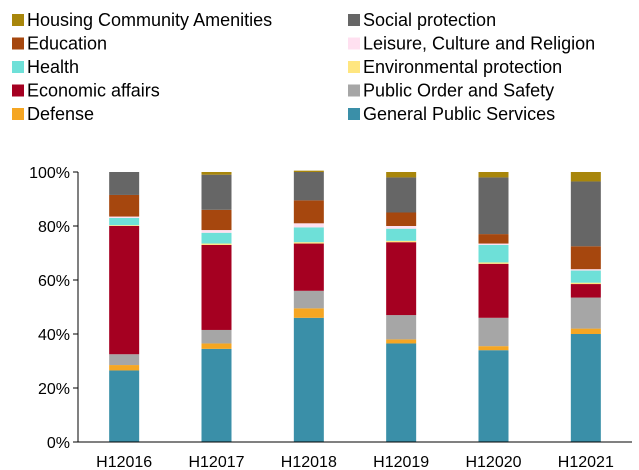 The width and height of the screenshot is (639, 470). Describe the element at coordinates (58, 443) in the screenshot. I see `y-tick-label: 0%` at that location.